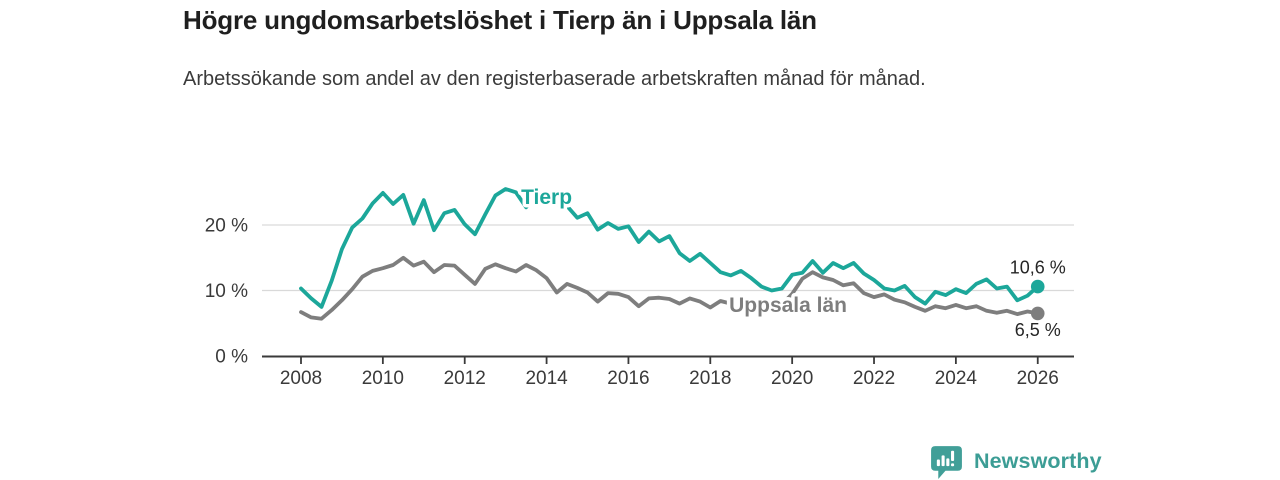 Image resolution: width=1280 pixels, height=480 pixels. I want to click on x-axis-tick-label: 2008, so click(301, 378).